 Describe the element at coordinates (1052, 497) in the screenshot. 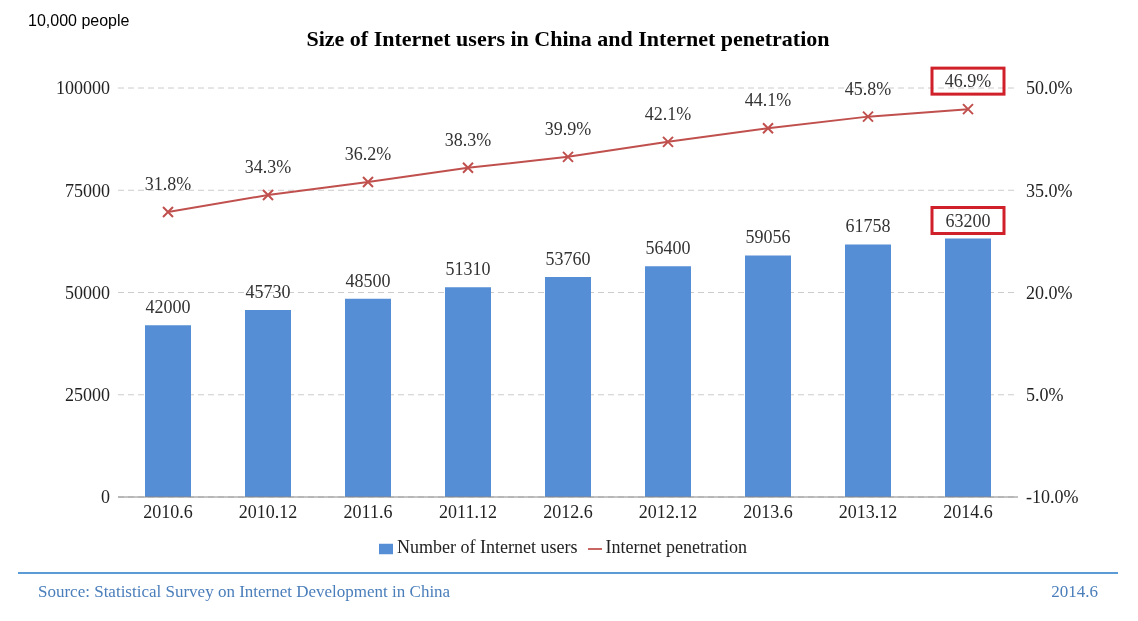

I see `y2-tick-label: -10.0%` at that location.